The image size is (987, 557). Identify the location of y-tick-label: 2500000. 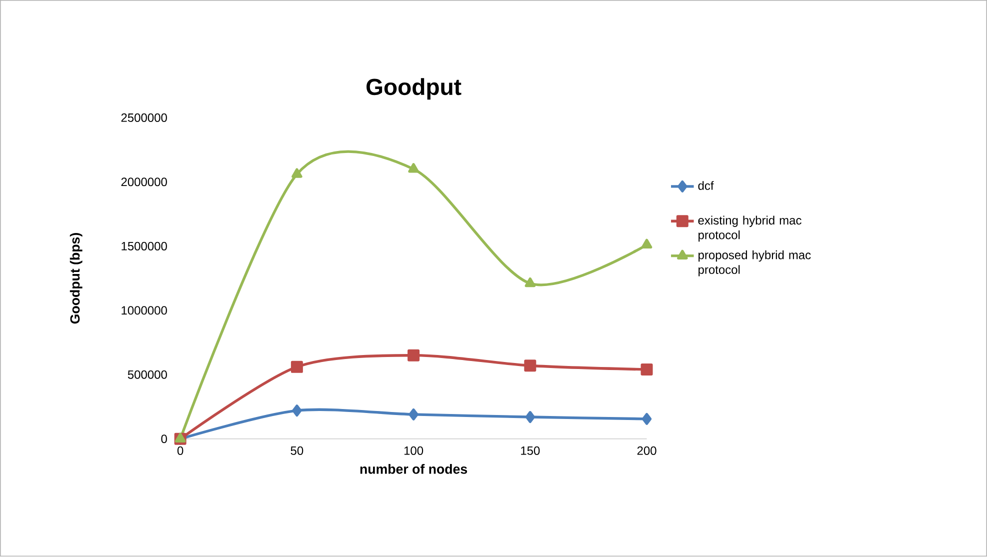
(144, 118).